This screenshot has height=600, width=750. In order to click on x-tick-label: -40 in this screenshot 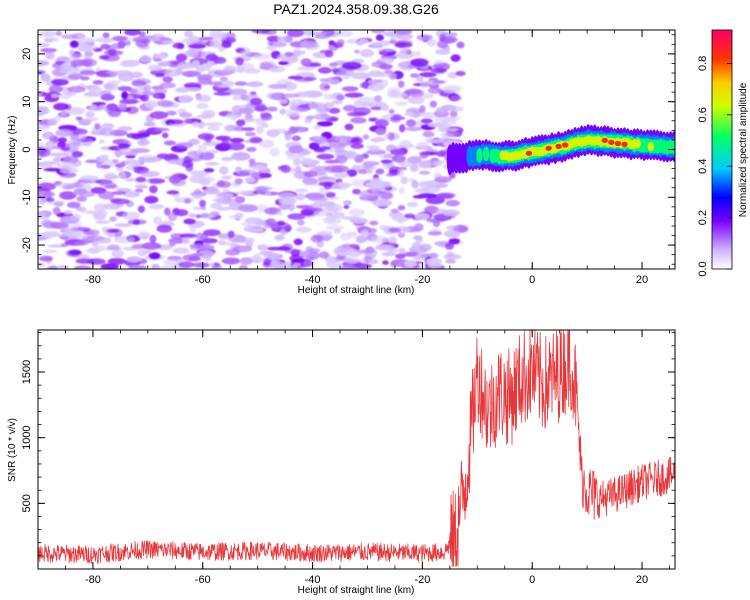, I will do `click(313, 580)`.